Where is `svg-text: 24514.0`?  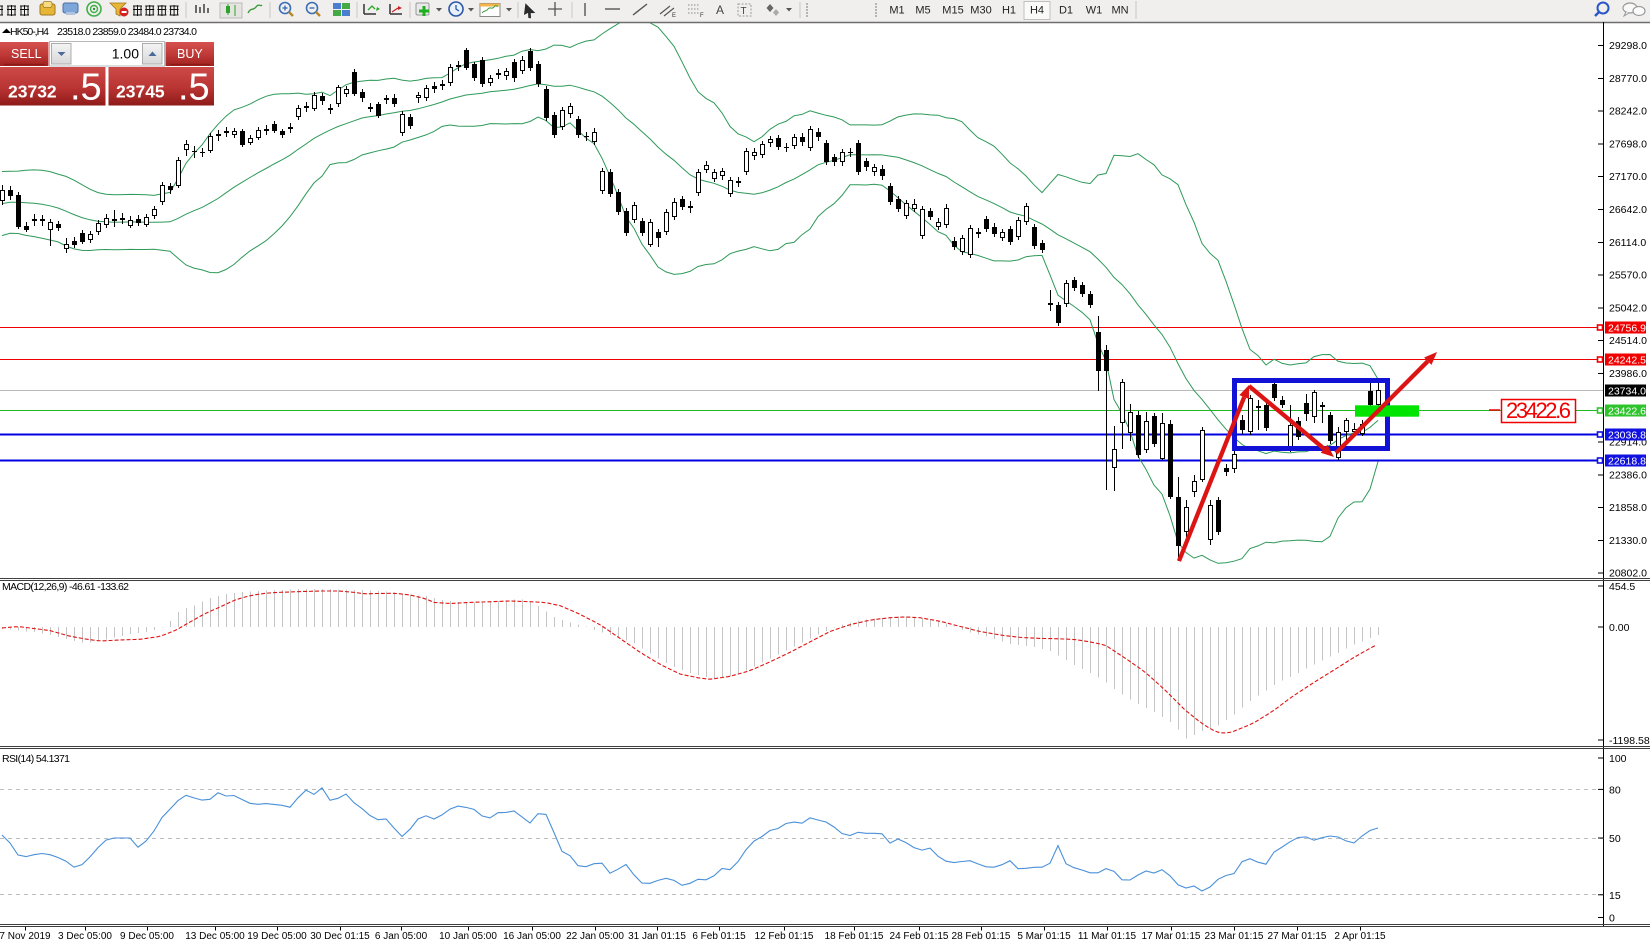 svg-text: 24514.0 is located at coordinates (1628, 341).